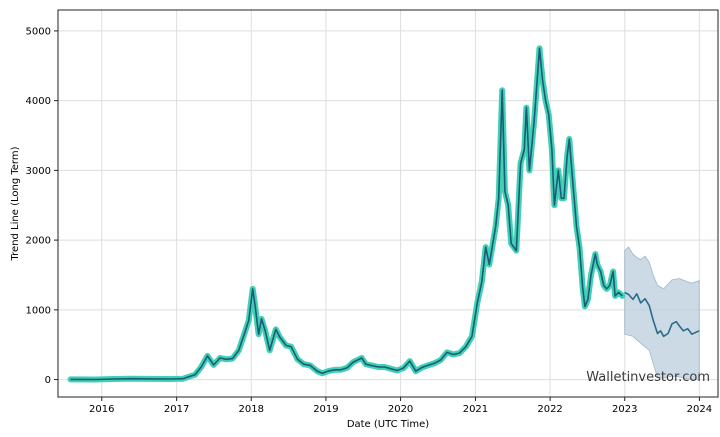  What do you see at coordinates (38, 241) in the screenshot?
I see `y-tick-label: 2000` at bounding box center [38, 241].